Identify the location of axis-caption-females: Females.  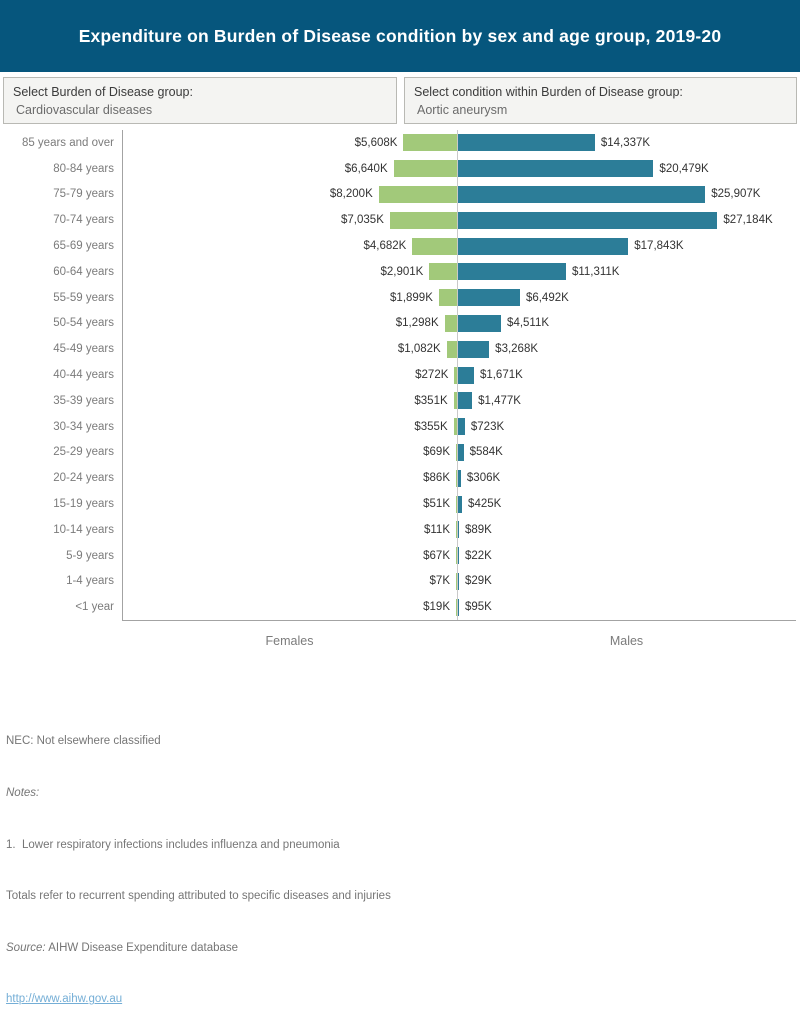
(289, 641).